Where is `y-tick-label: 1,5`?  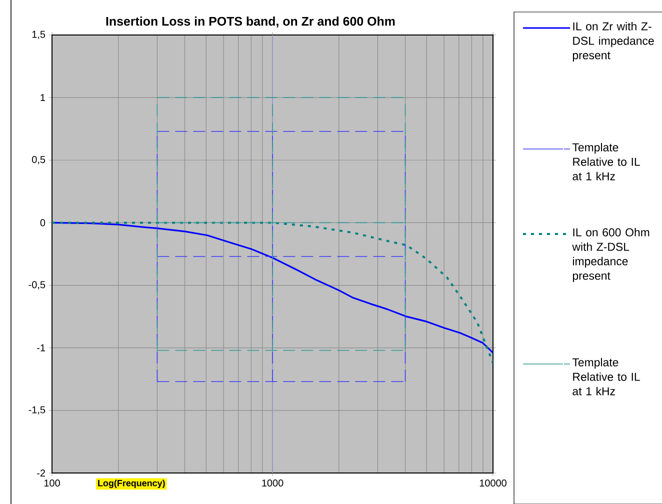
y-tick-label: 1,5 is located at coordinates (39, 35).